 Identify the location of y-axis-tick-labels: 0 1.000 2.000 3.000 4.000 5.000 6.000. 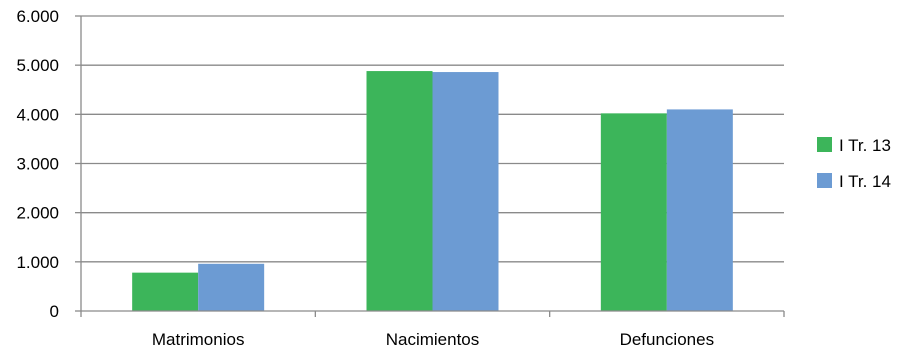
(37, 164).